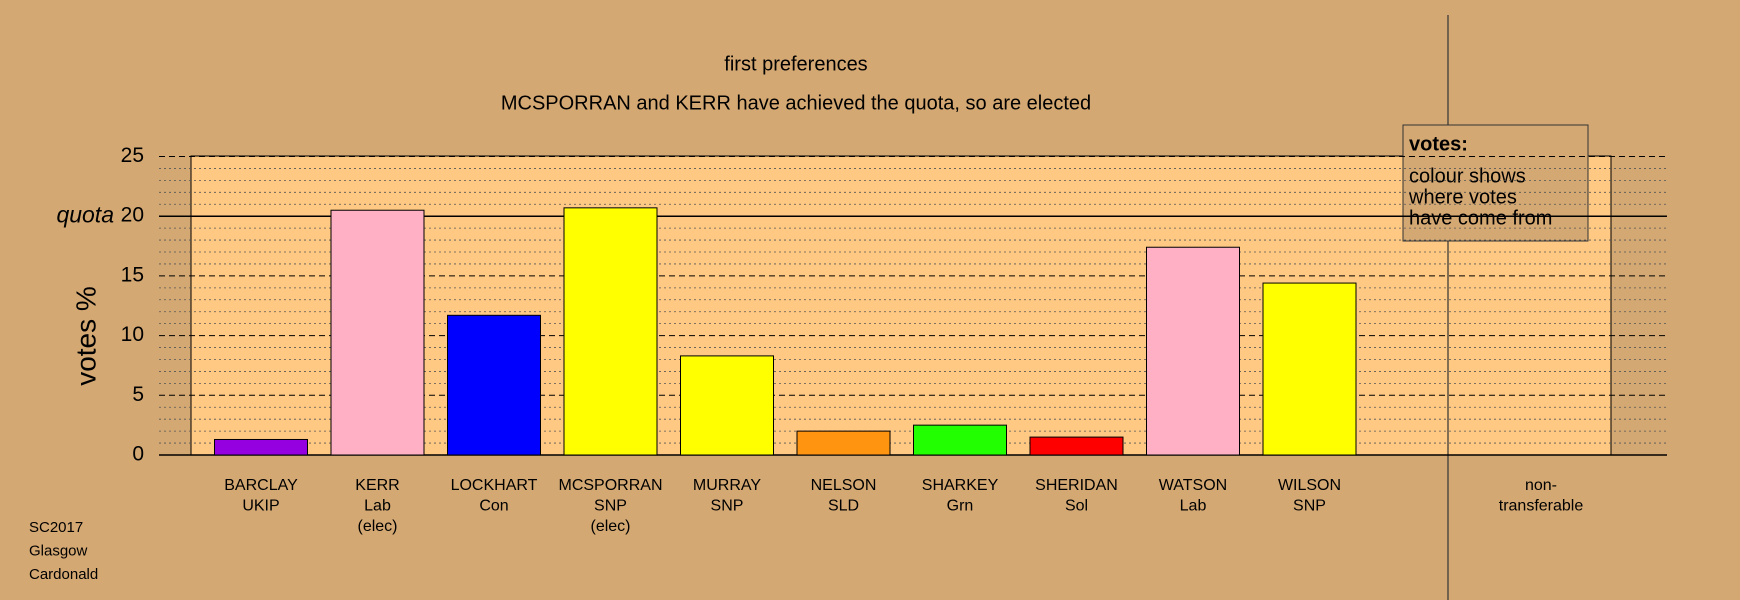 This screenshot has width=1740, height=600. Describe the element at coordinates (58, 550) in the screenshot. I see `footer-text: Glasgow` at that location.